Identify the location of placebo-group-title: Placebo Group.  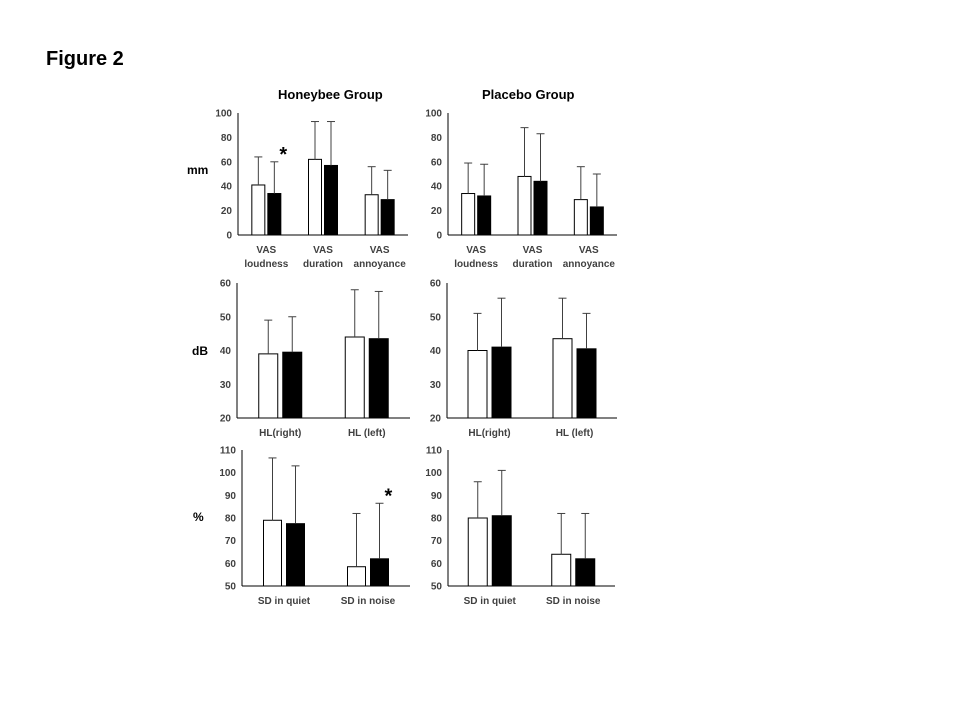
(528, 94).